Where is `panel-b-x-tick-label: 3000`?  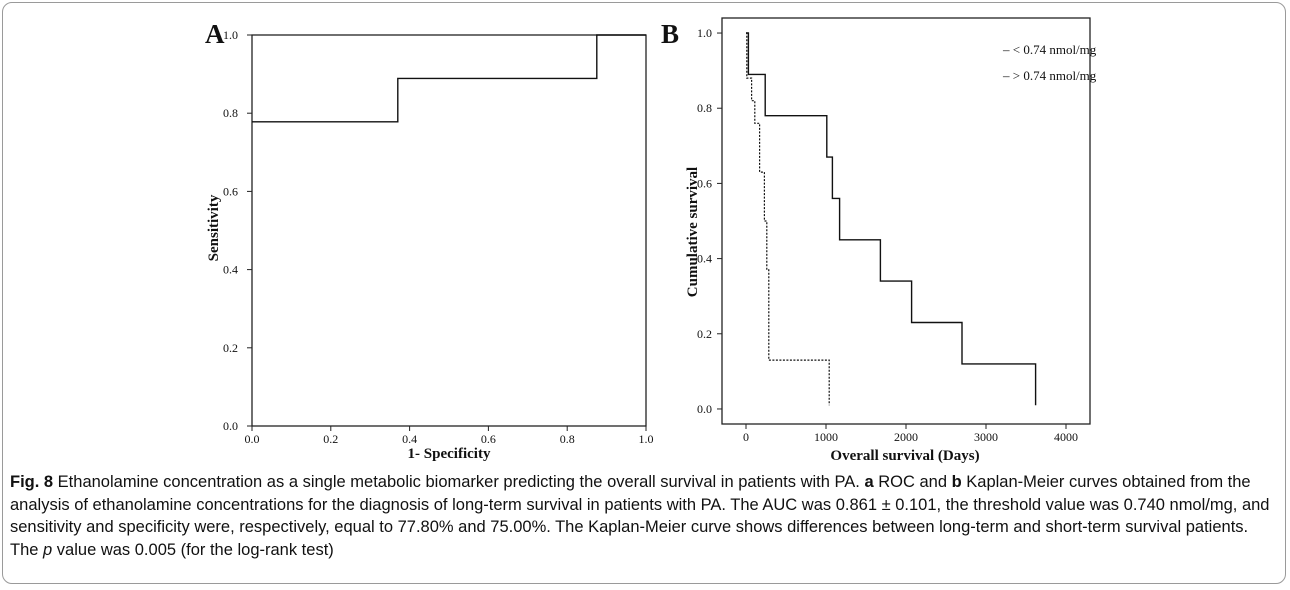
panel-b-x-tick-label: 3000 is located at coordinates (986, 437).